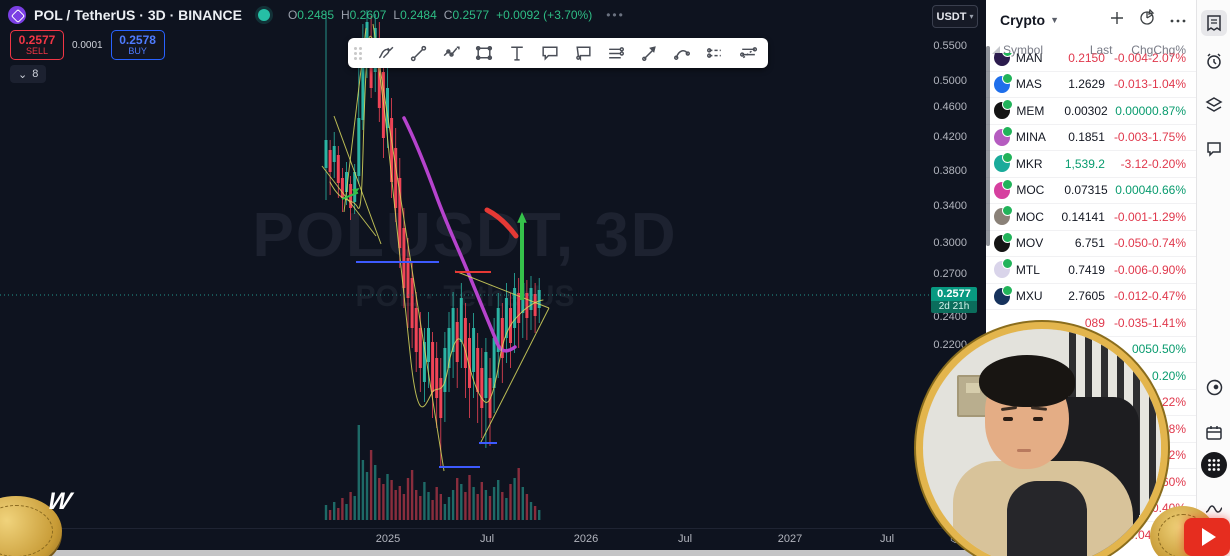  What do you see at coordinates (384, 53) in the screenshot?
I see `brush-icon` at bounding box center [384, 53].